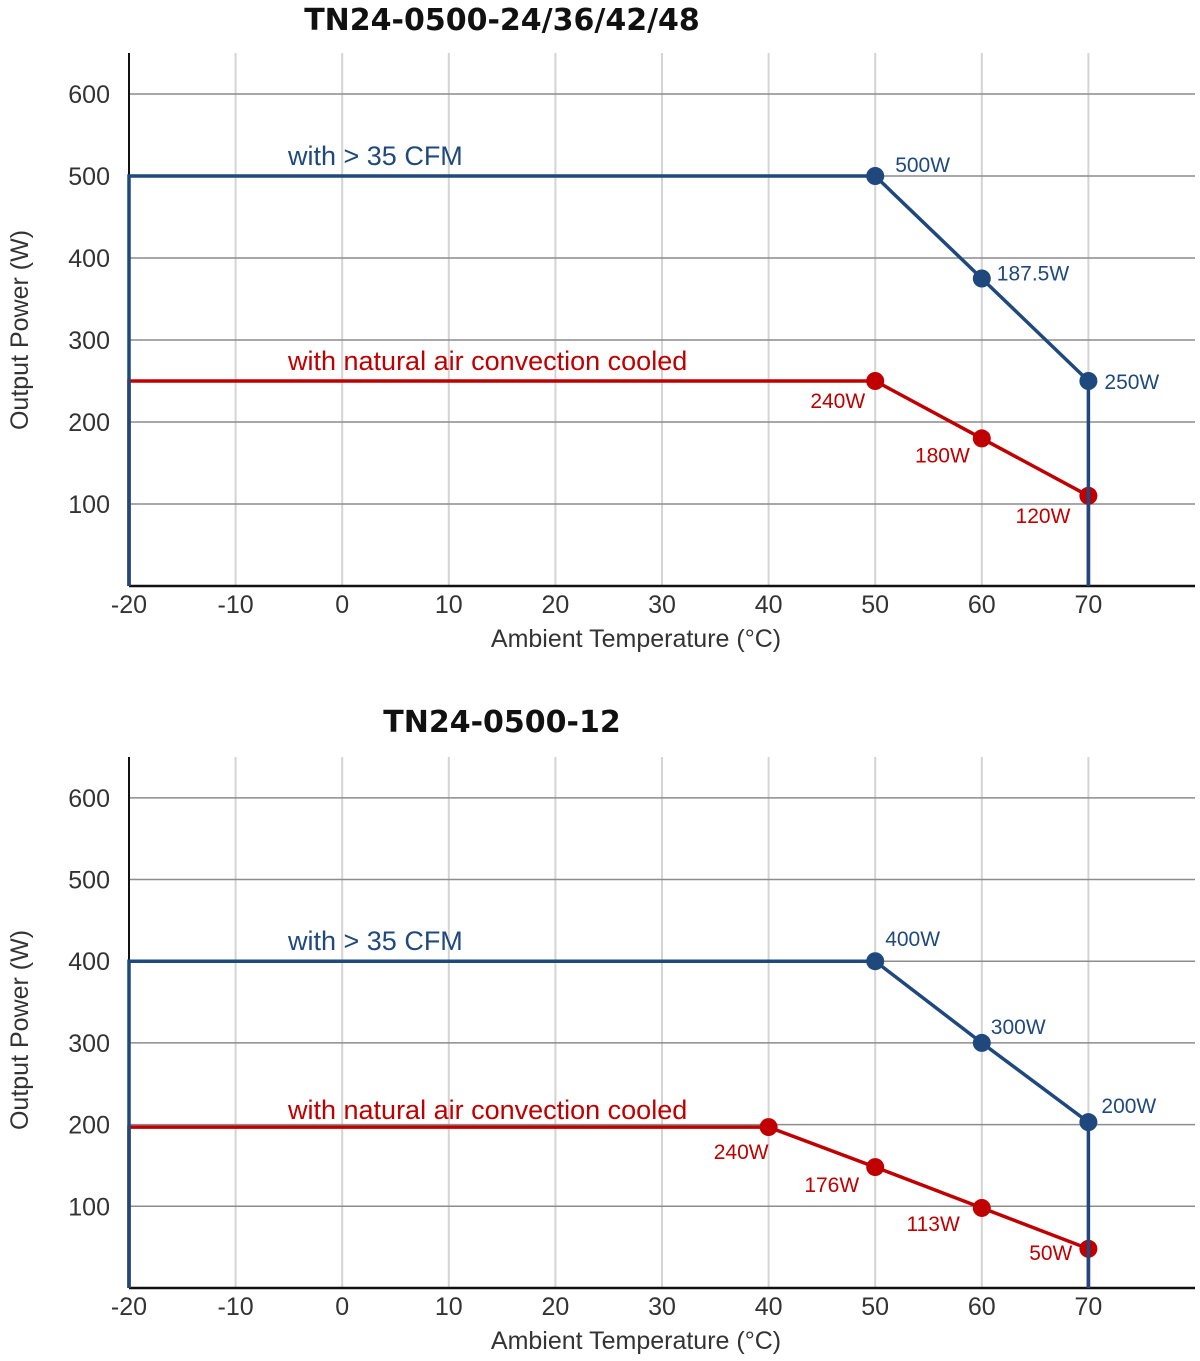  What do you see at coordinates (932, 1224) in the screenshot?
I see `data-label: 113W` at bounding box center [932, 1224].